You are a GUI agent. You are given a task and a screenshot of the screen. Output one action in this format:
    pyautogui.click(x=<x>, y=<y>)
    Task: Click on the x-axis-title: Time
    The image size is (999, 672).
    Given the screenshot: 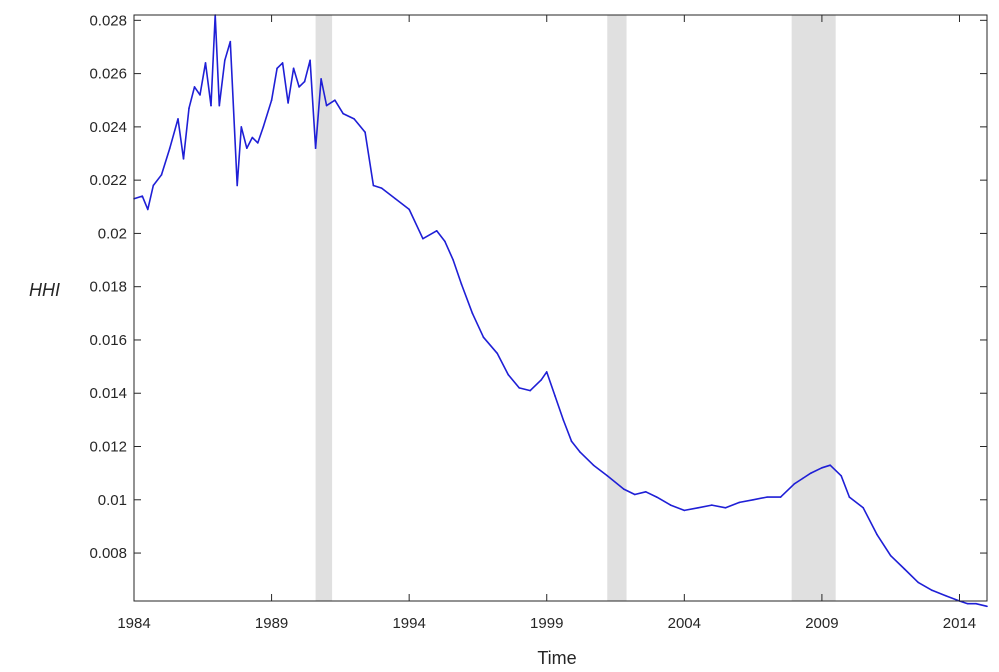 What is the action you would take?
    pyautogui.click(x=556, y=658)
    